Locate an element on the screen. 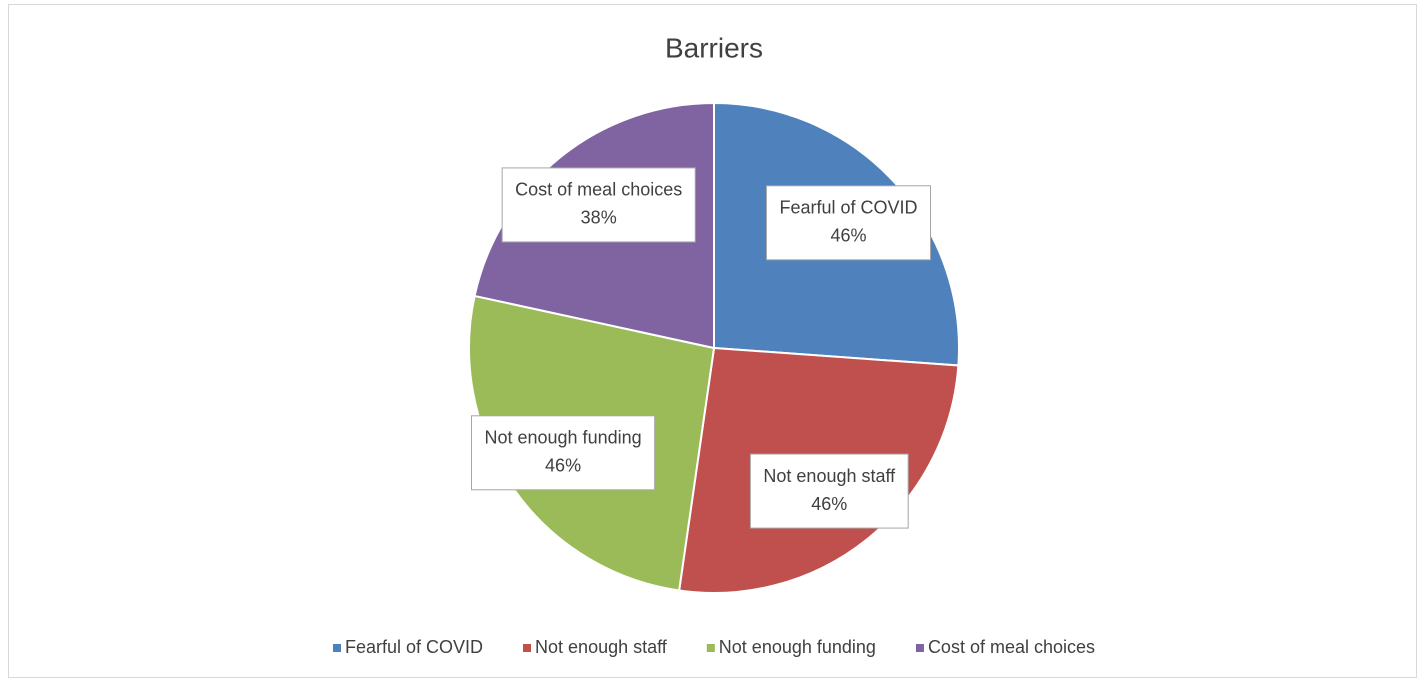 This screenshot has width=1425, height=686. data-label-name: Not enough funding is located at coordinates (562, 438).